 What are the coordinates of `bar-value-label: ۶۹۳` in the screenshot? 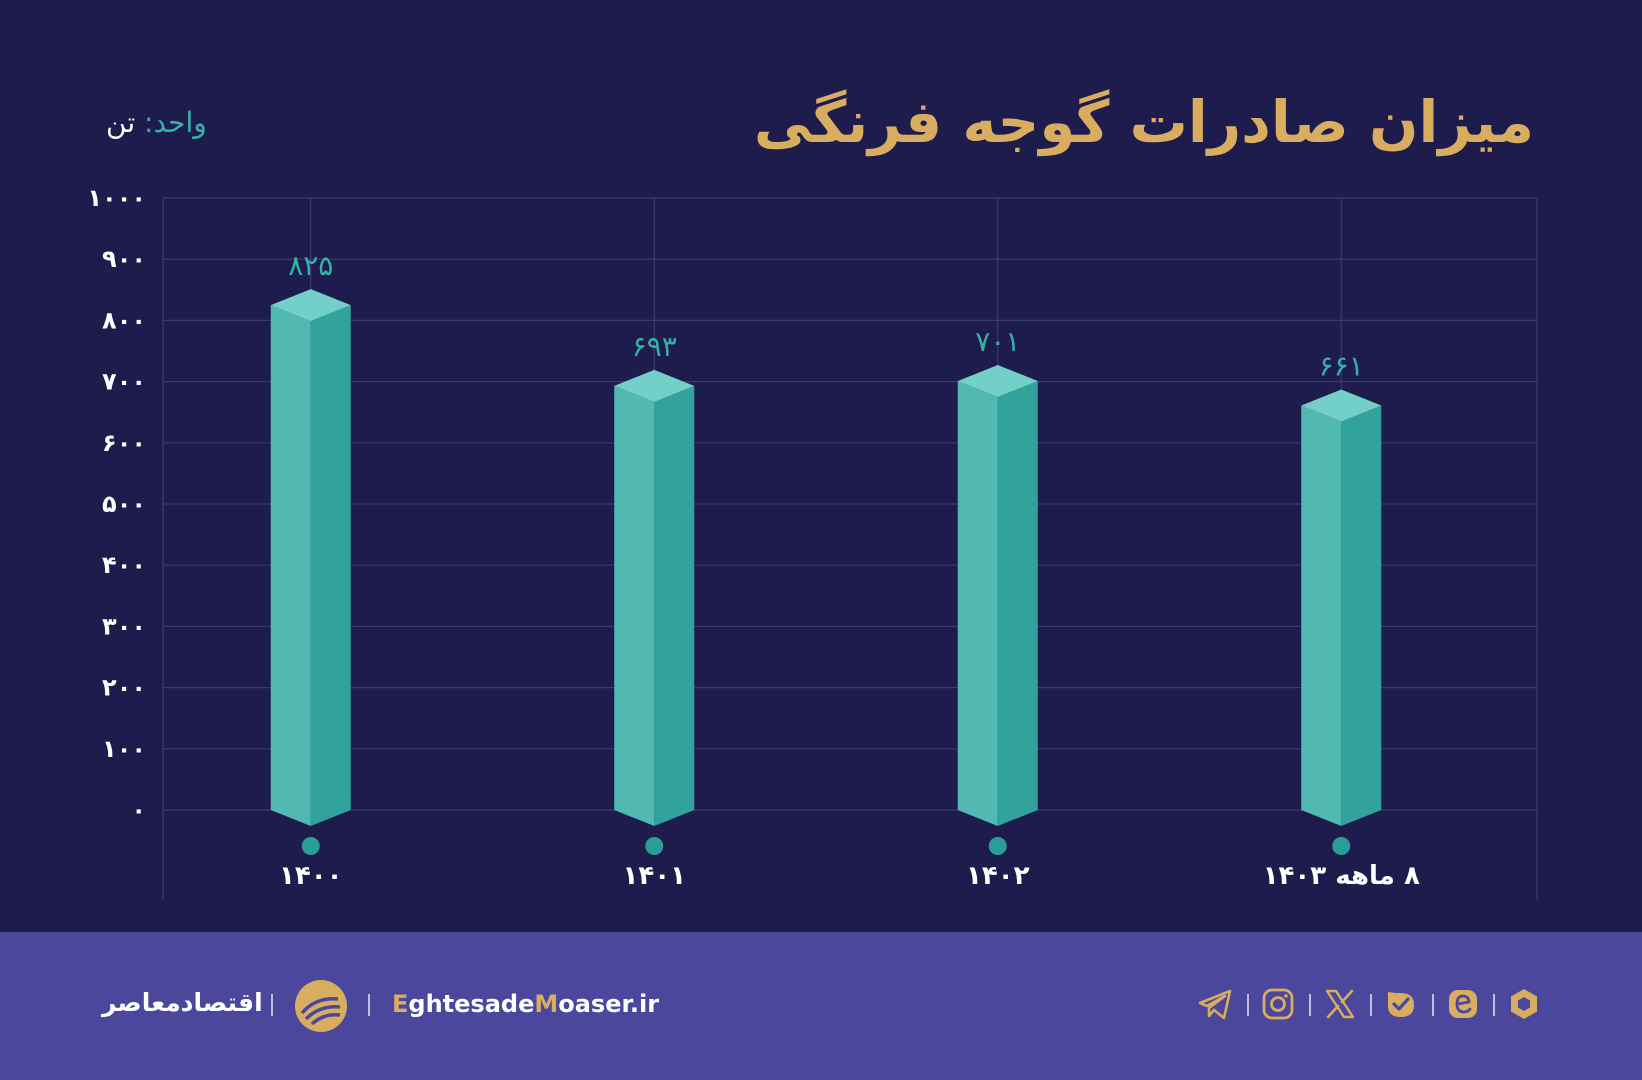 It's located at (654, 346).